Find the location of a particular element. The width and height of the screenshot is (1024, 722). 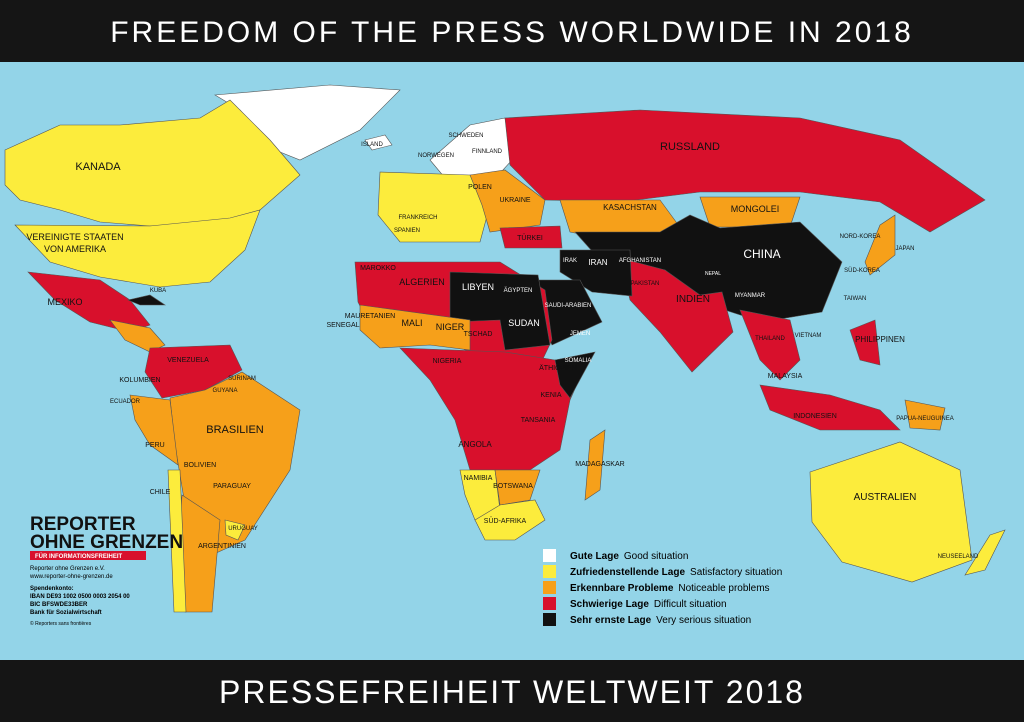

eastern-europe is located at coordinates (507, 201).